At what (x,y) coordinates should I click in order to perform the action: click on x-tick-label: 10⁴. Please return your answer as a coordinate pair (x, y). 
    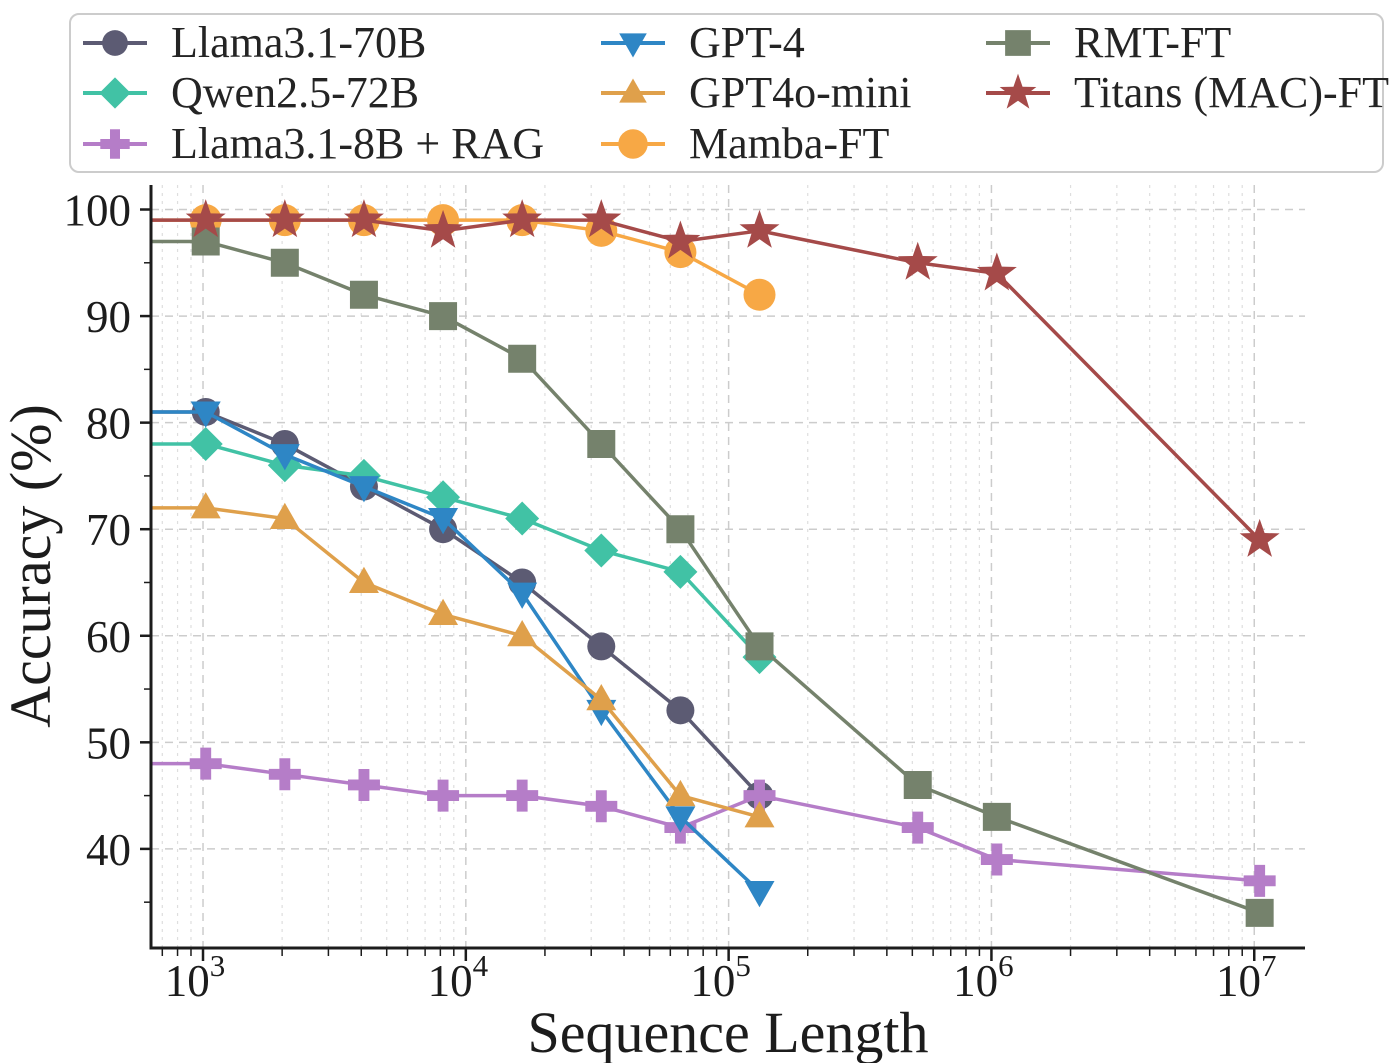
    Looking at the image, I should click on (458, 977).